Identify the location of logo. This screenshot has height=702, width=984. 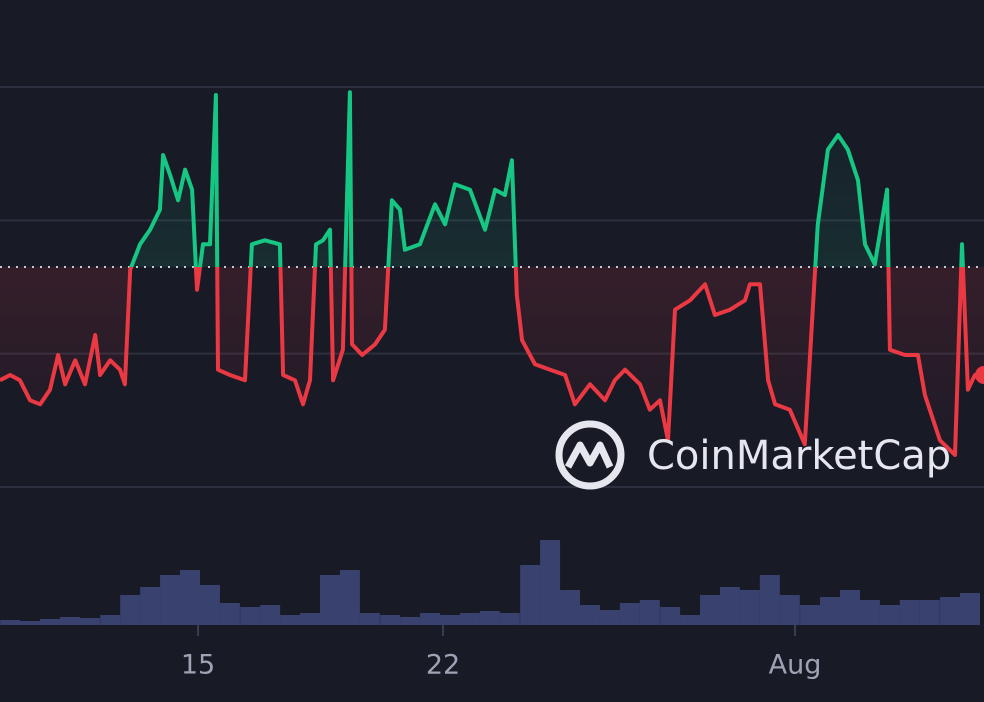
(590, 455).